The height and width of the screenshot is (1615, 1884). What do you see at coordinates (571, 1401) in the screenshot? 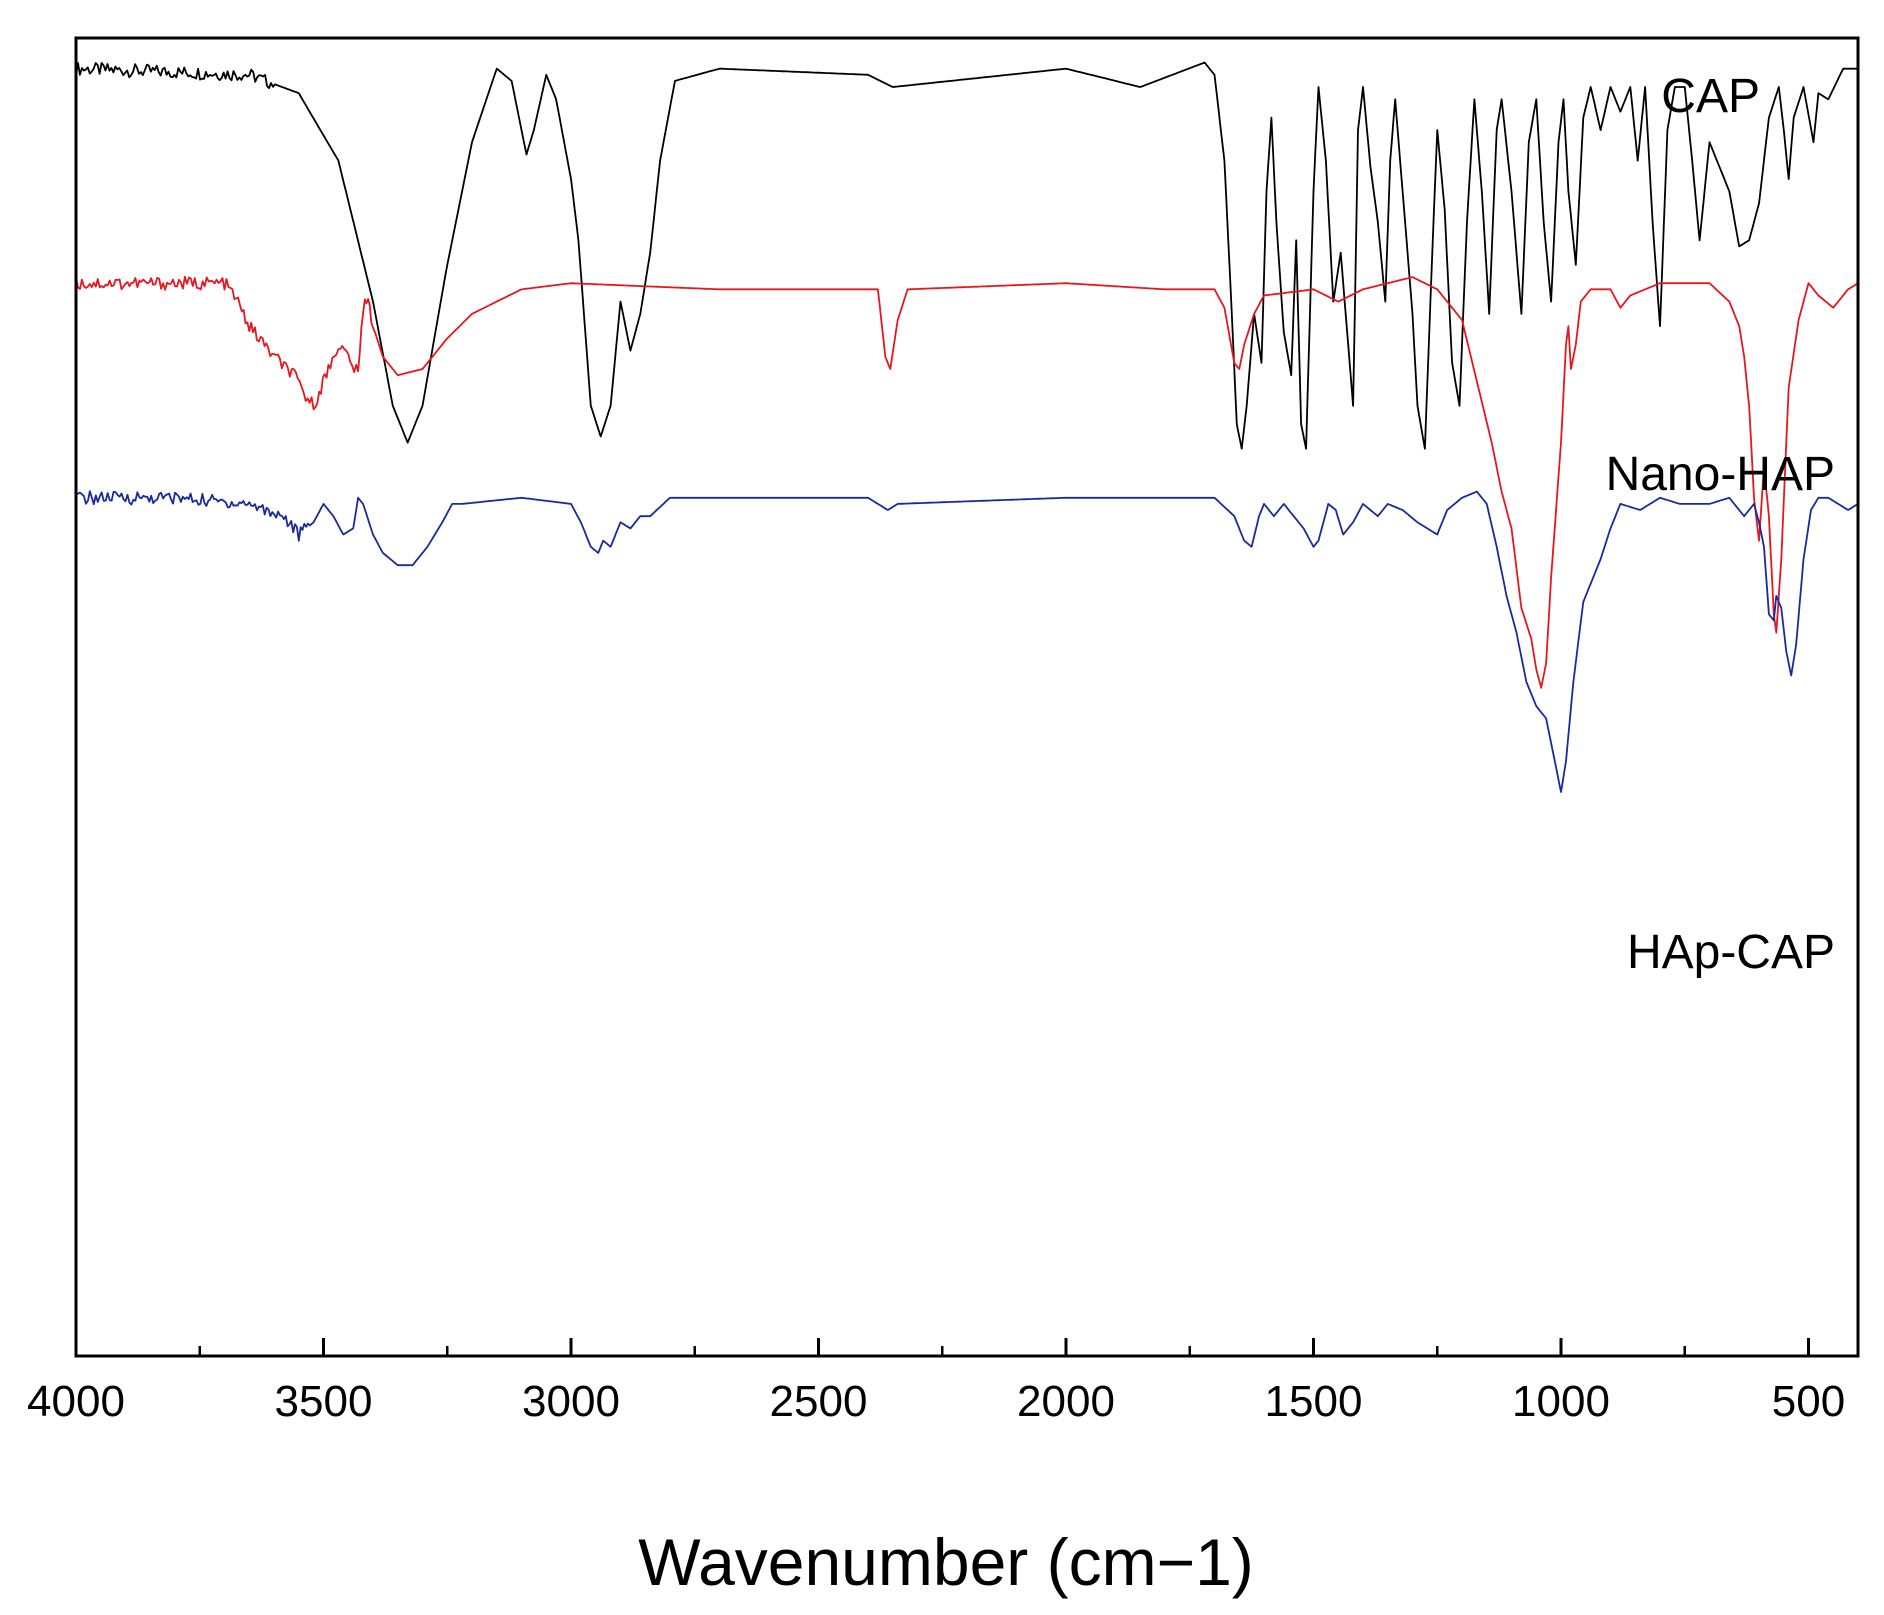
I see `x-tick-label: 3000` at bounding box center [571, 1401].